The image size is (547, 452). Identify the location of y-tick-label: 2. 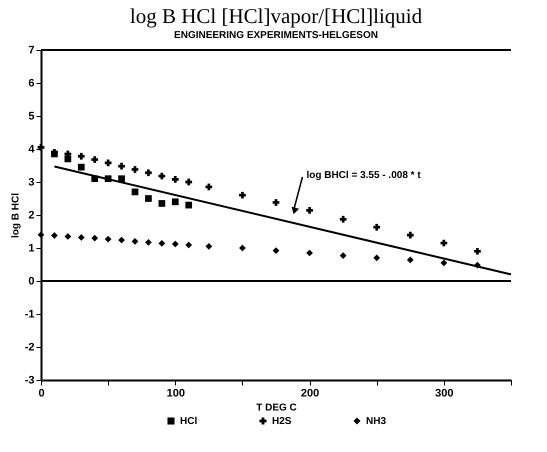
(31, 216).